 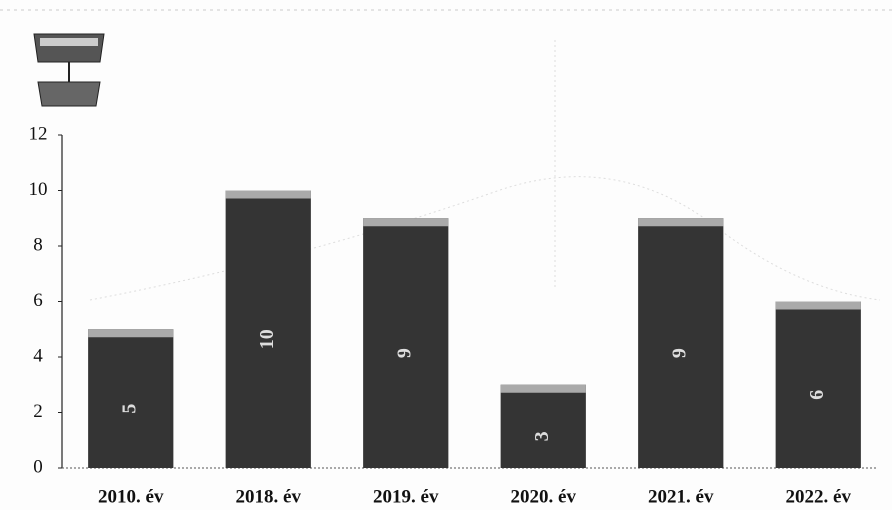 I want to click on x-tick-label: 2020. év, so click(x=544, y=496).